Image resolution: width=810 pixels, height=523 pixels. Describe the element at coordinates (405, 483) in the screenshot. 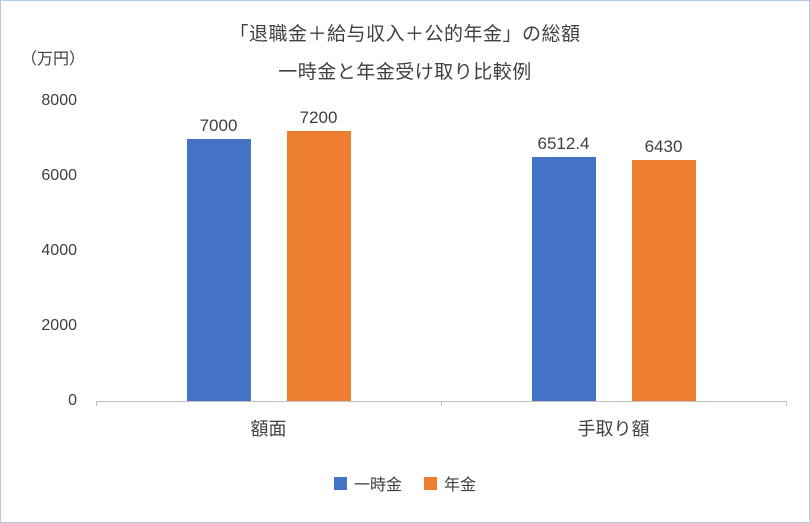

I see `legend: 一時金 年金` at that location.